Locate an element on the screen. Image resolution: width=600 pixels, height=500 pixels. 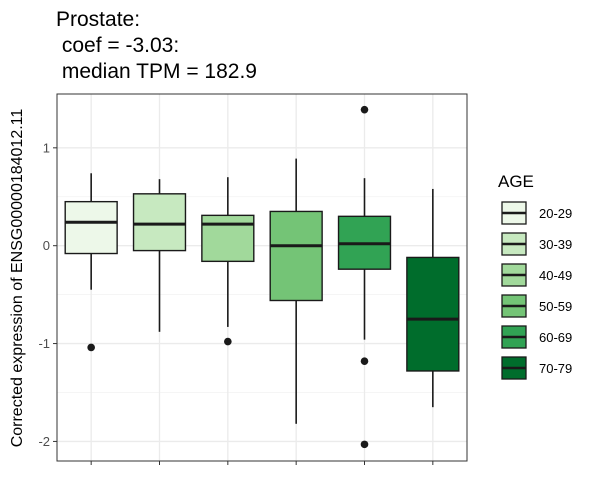
y-tick-label: -2 is located at coordinates (44, 441).